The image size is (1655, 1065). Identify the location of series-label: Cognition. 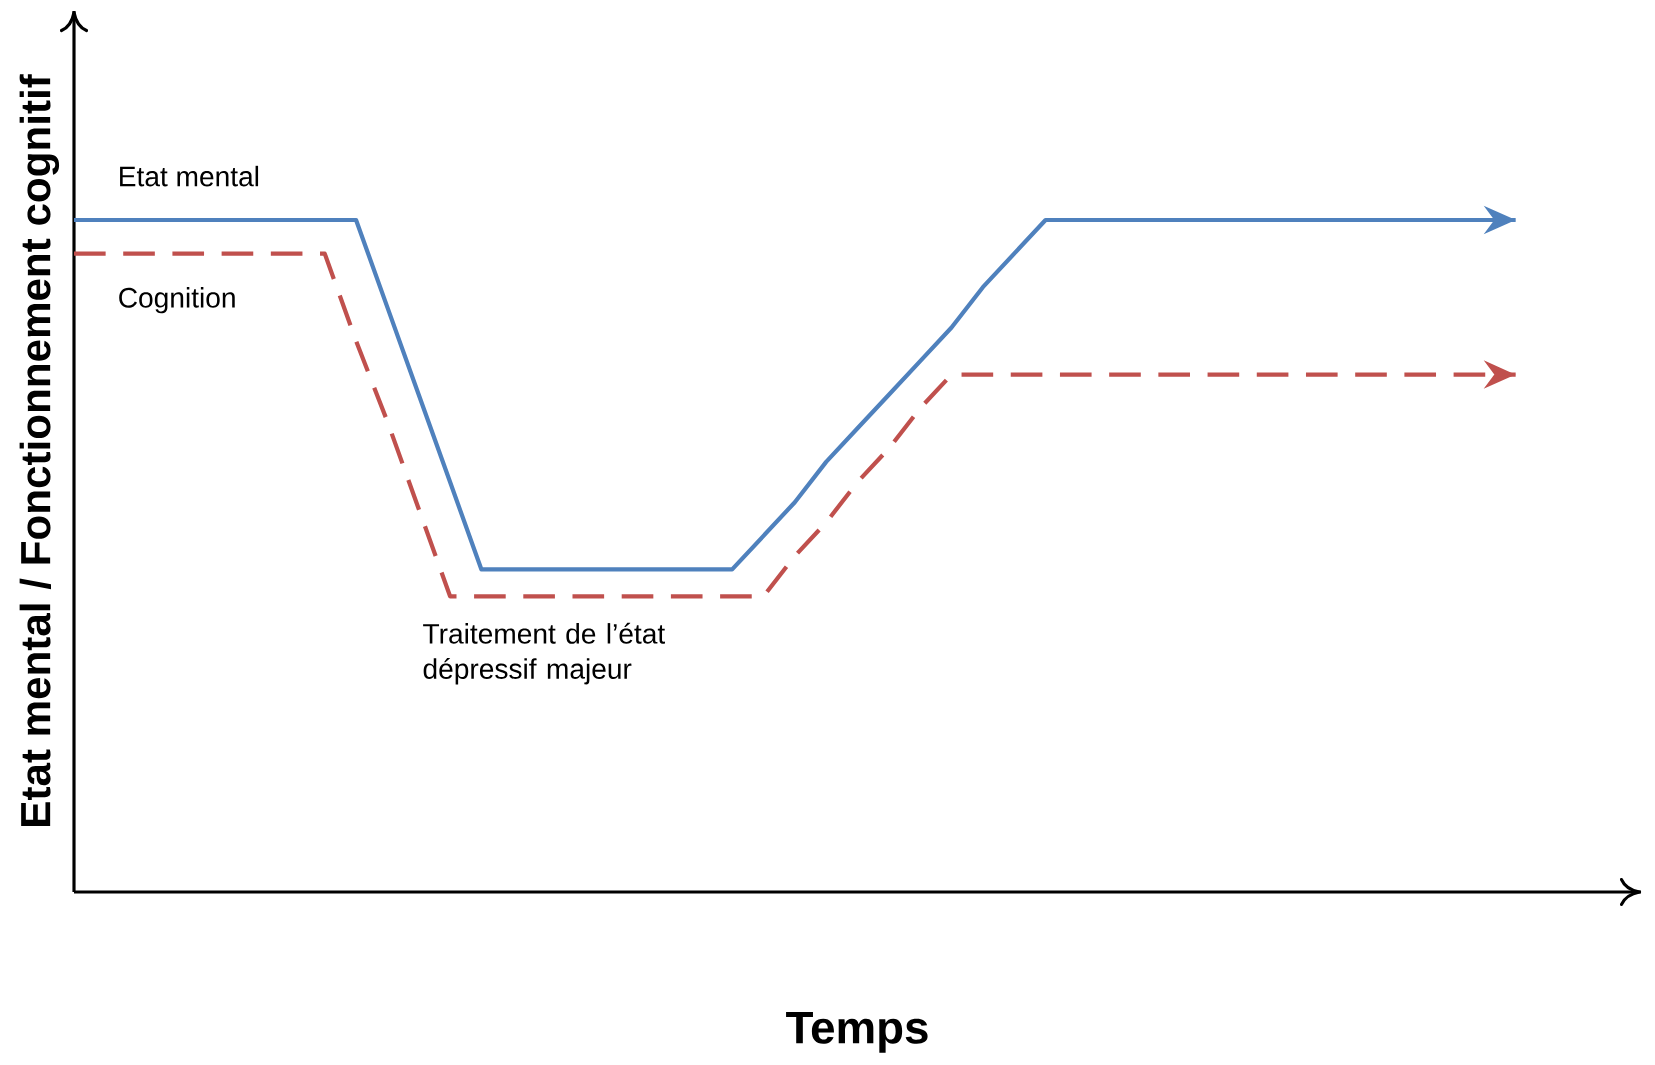
(177, 300).